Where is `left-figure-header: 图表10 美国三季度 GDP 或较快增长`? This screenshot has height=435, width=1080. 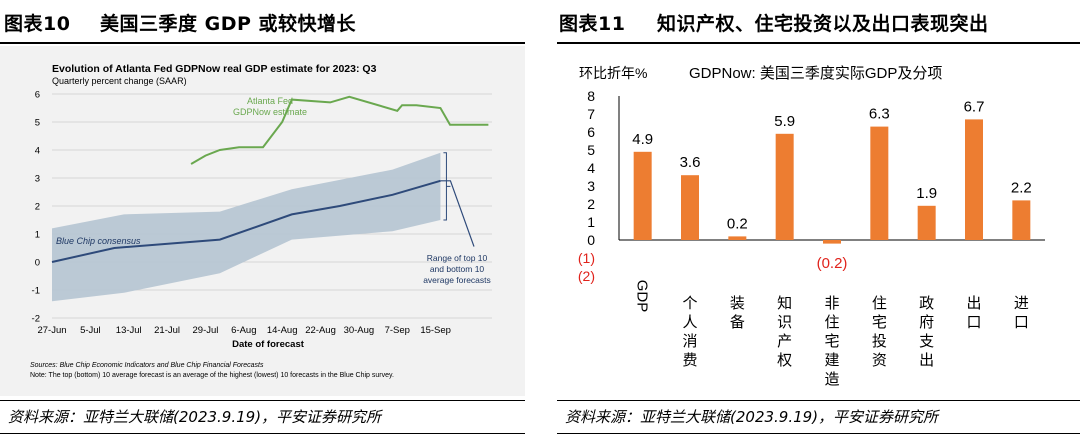
left-figure-header: 图表10 美国三季度 GDP 或较快增长 is located at coordinates (262, 23).